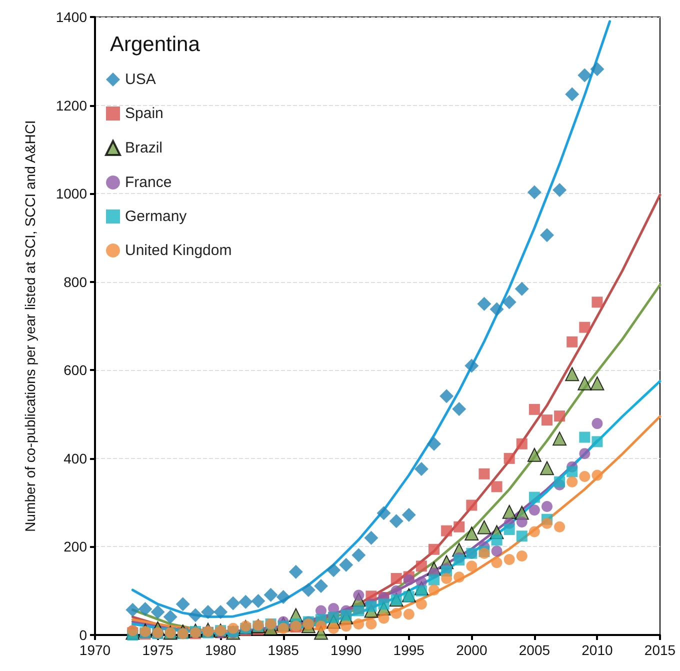 The image size is (680, 671). I want to click on y-tick-label: 1000, so click(72, 194).